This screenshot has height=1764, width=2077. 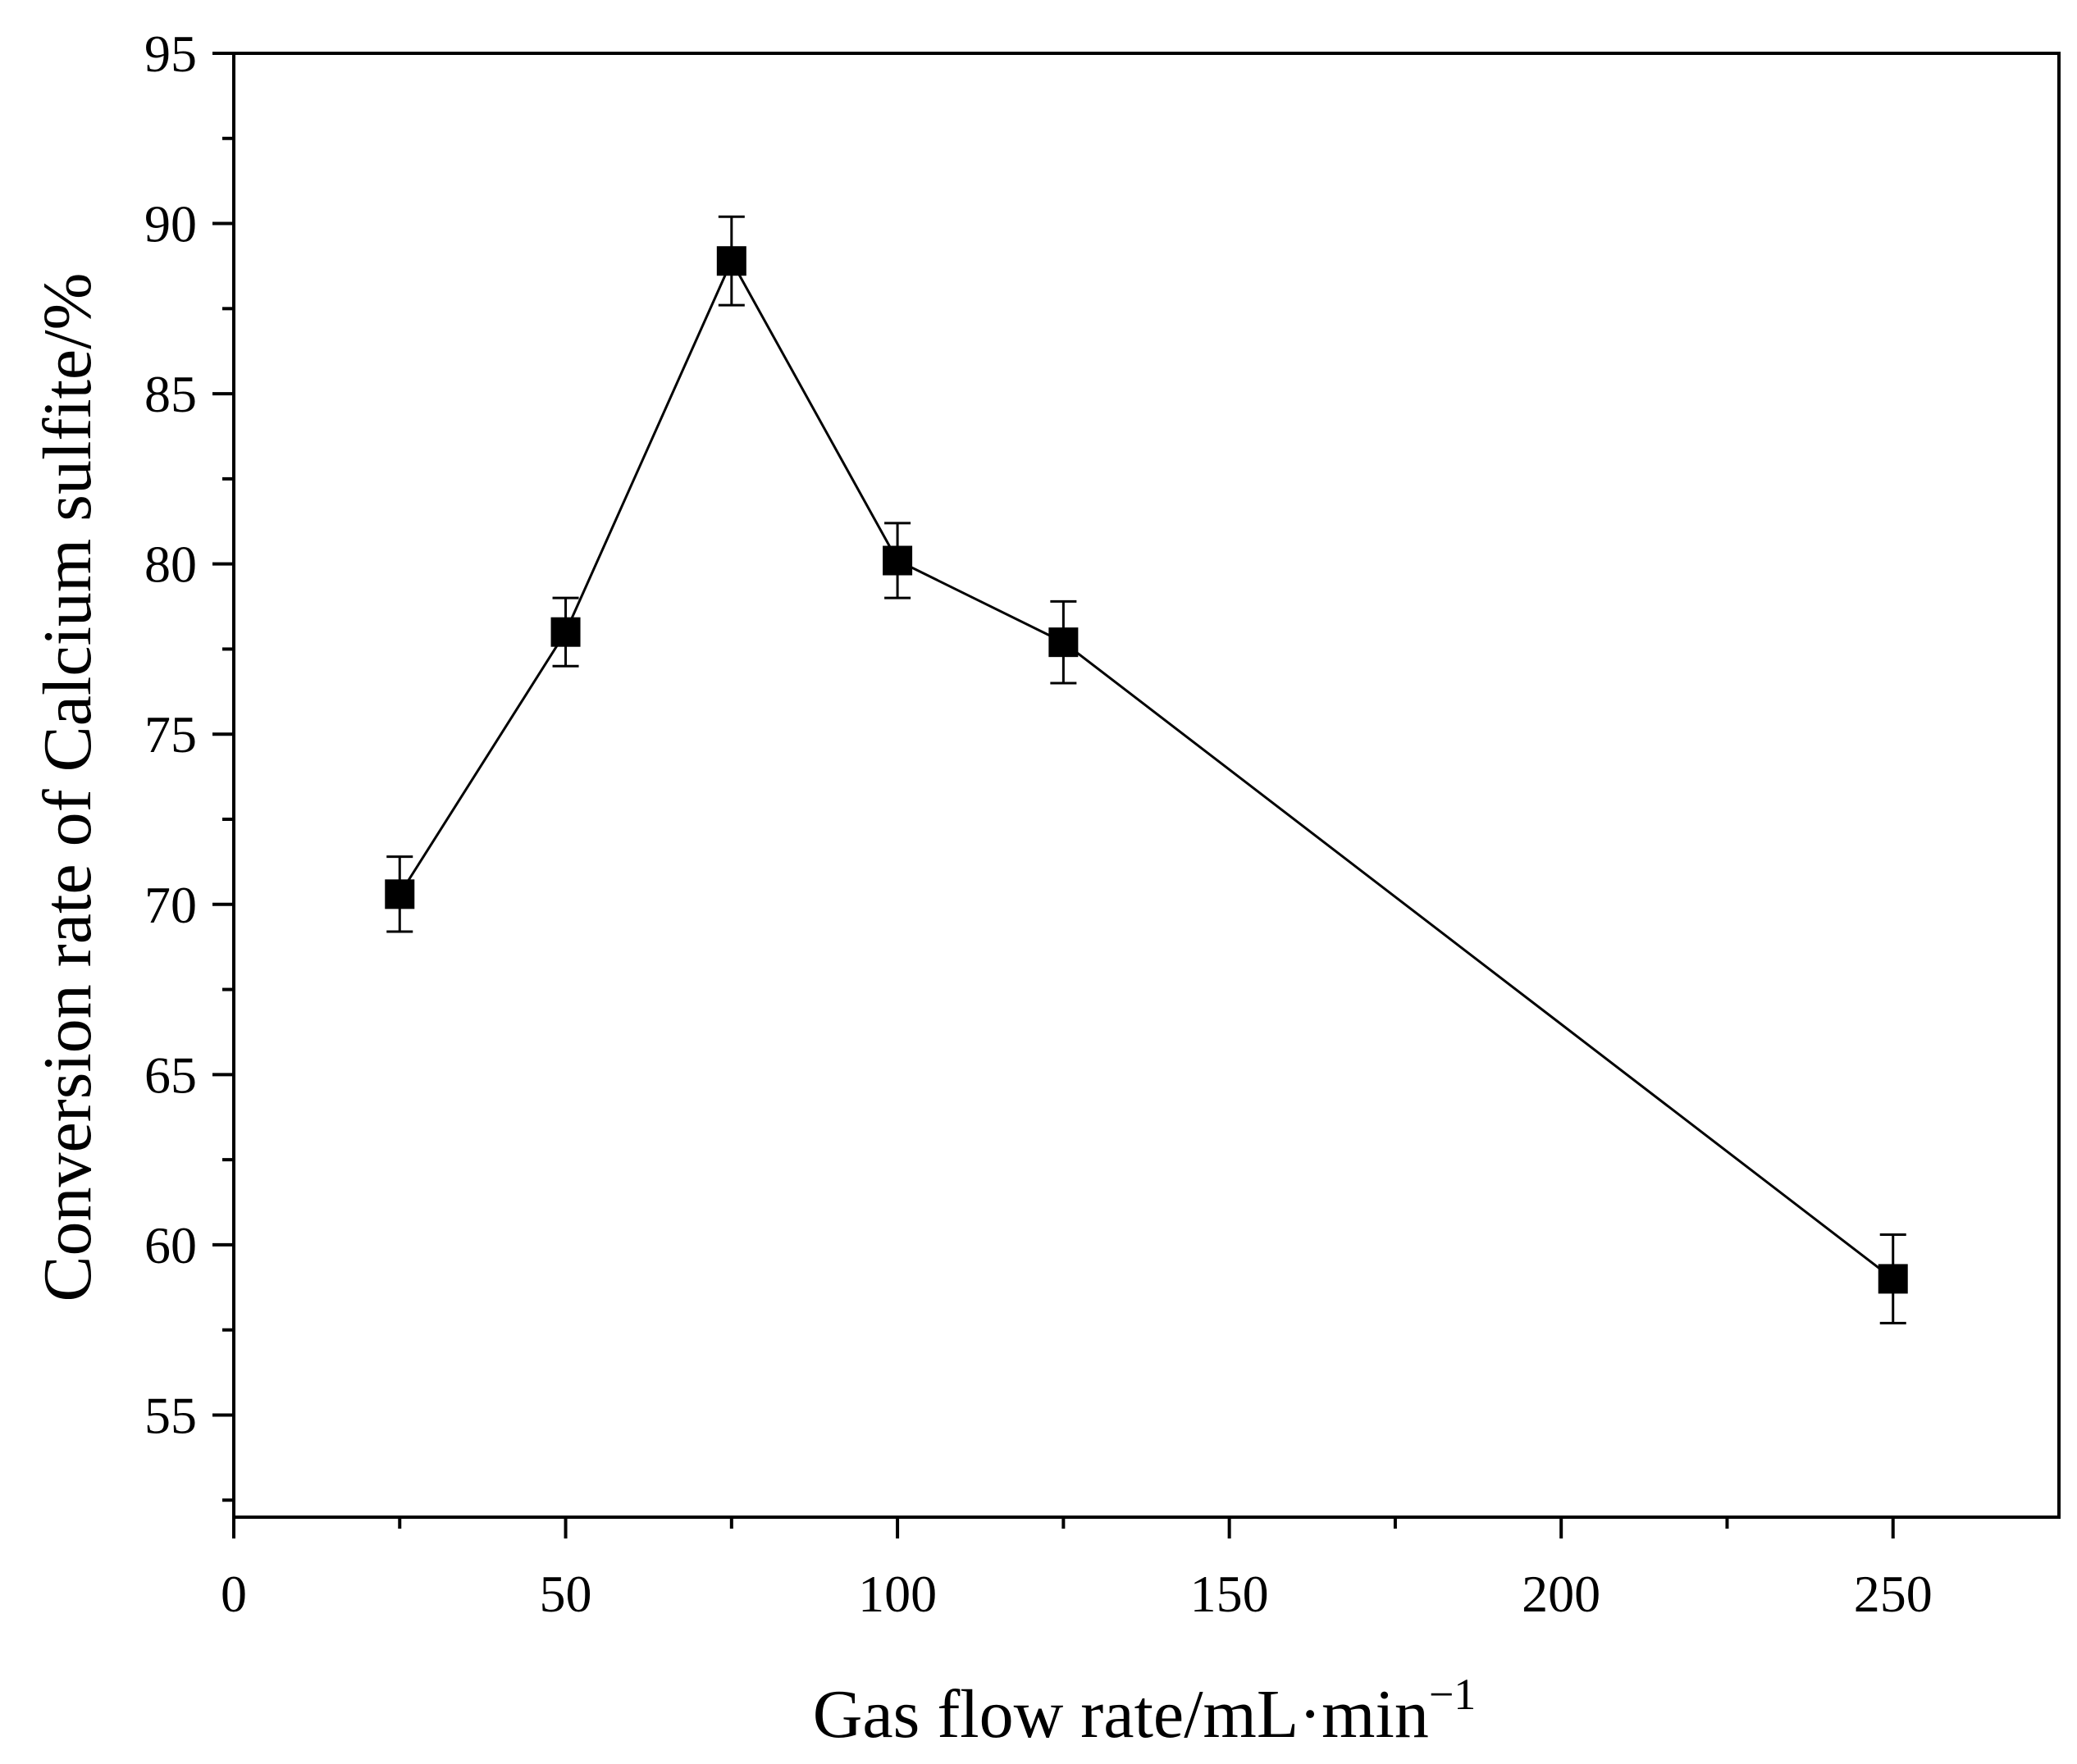 I want to click on x-axis-title-text: Gas flow rate/mL·min, so click(x=1121, y=1715).